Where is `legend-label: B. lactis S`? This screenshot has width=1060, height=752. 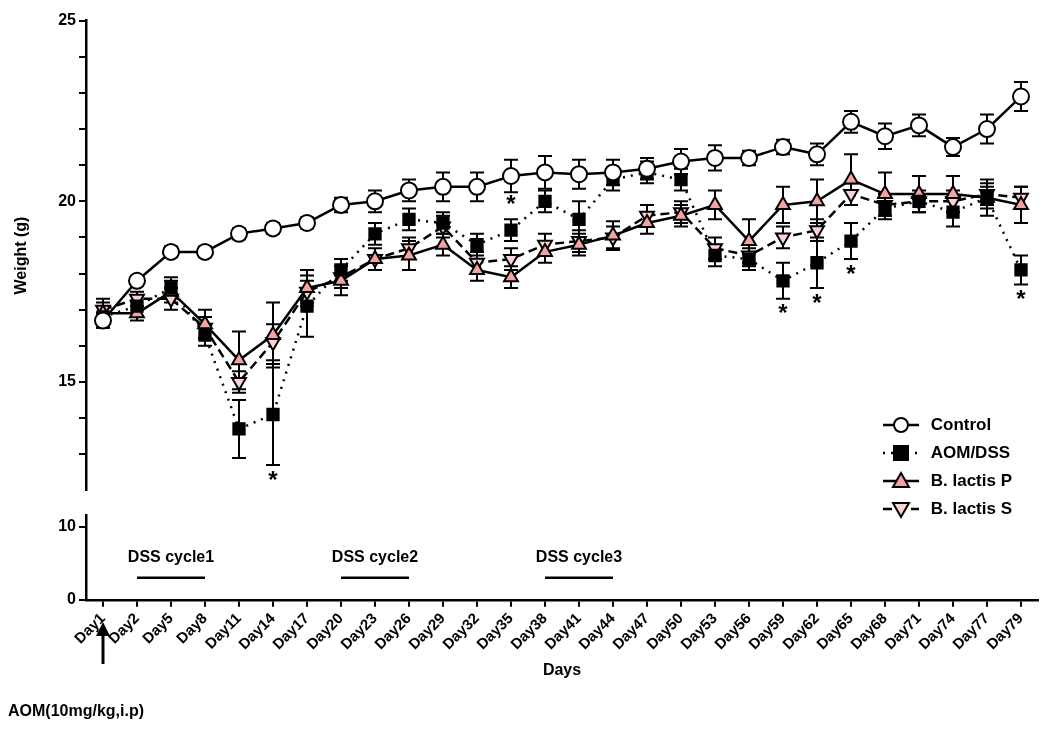
legend-label: B. lactis S is located at coordinates (971, 509).